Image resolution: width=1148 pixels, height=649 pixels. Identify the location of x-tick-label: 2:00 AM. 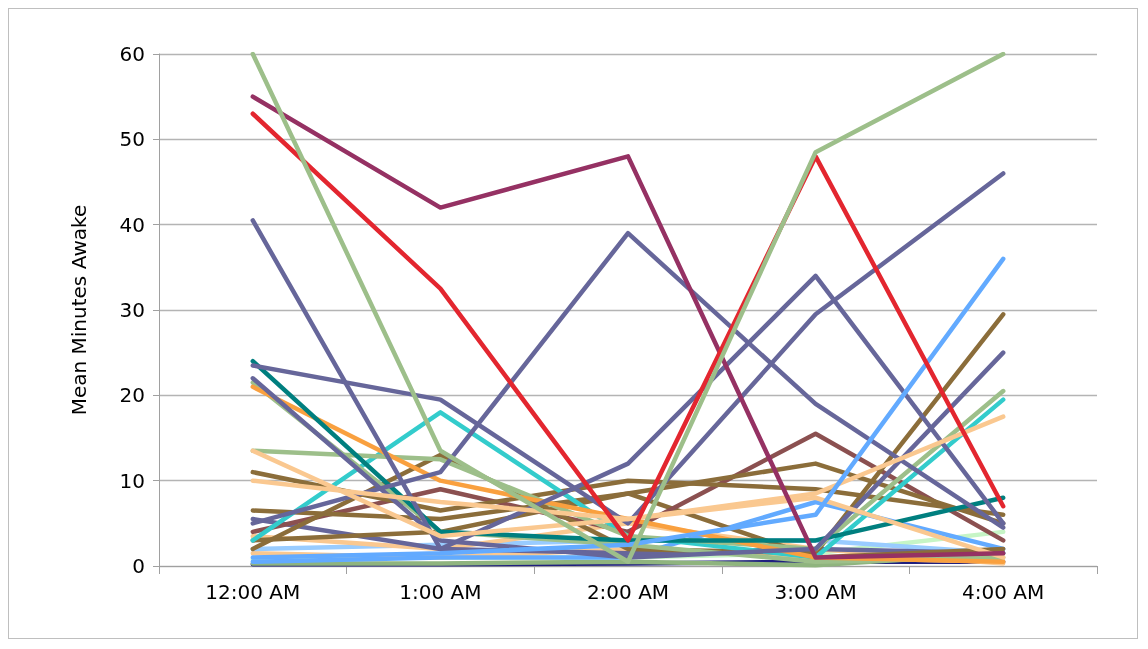
(628, 592).